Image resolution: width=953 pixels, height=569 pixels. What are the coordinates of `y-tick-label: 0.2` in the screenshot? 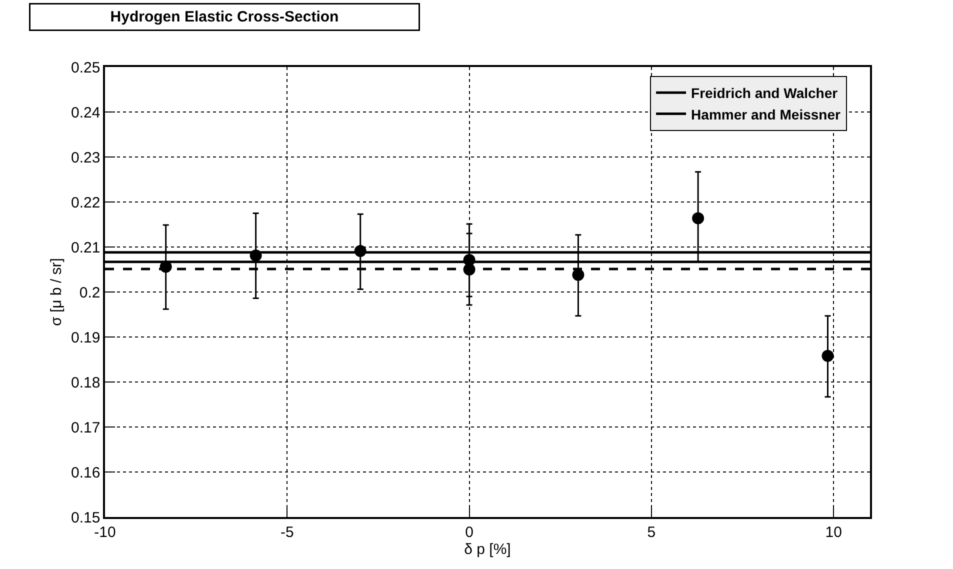 It's located at (89, 293).